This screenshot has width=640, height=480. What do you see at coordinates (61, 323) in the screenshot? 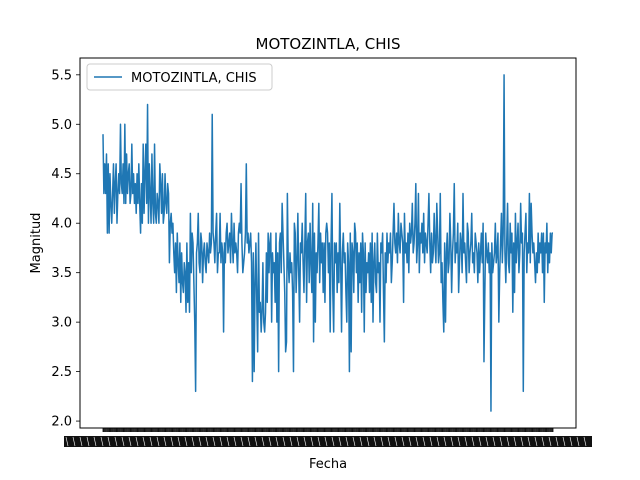
I see `y-tick-label: 3.0` at bounding box center [61, 323].